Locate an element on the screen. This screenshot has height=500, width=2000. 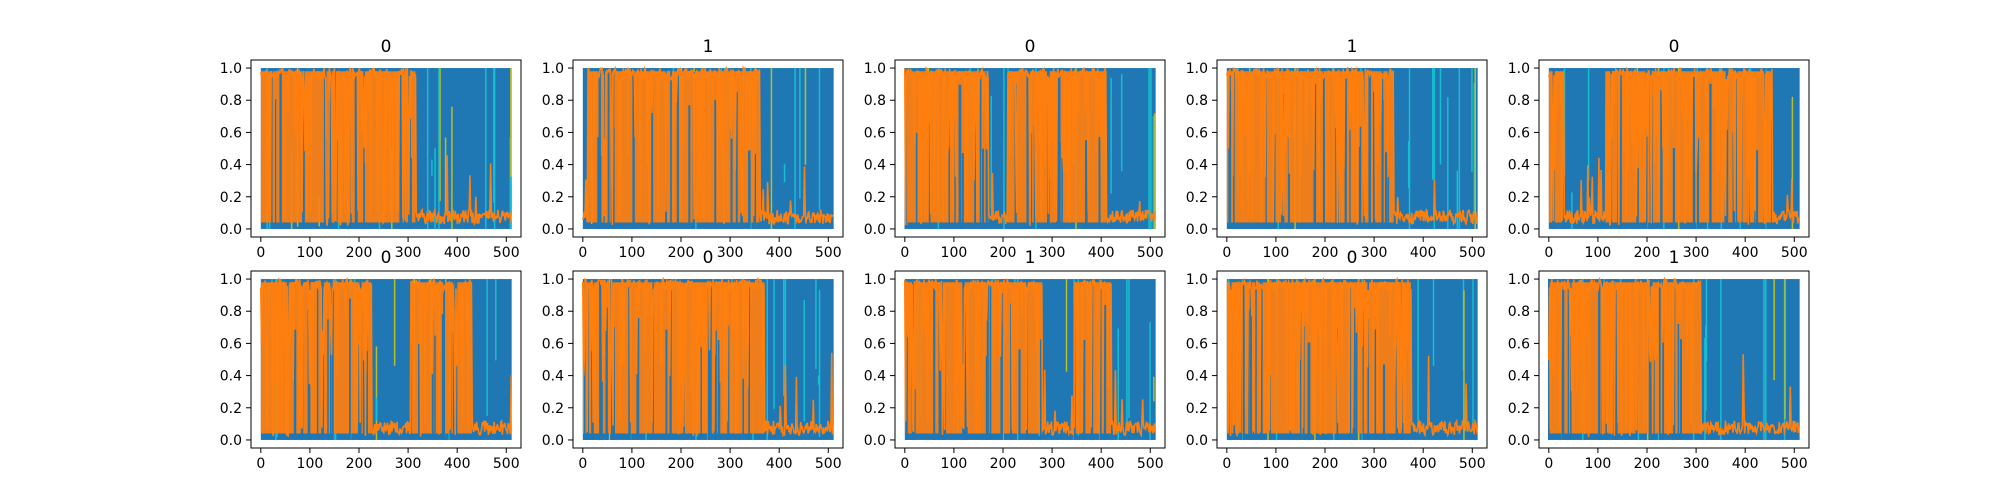
subplot-9: 0 100 200 300 400 500 0.0 0.2 0.4 0.6 0.8 1.0 0 is located at coordinates (1337, 360).